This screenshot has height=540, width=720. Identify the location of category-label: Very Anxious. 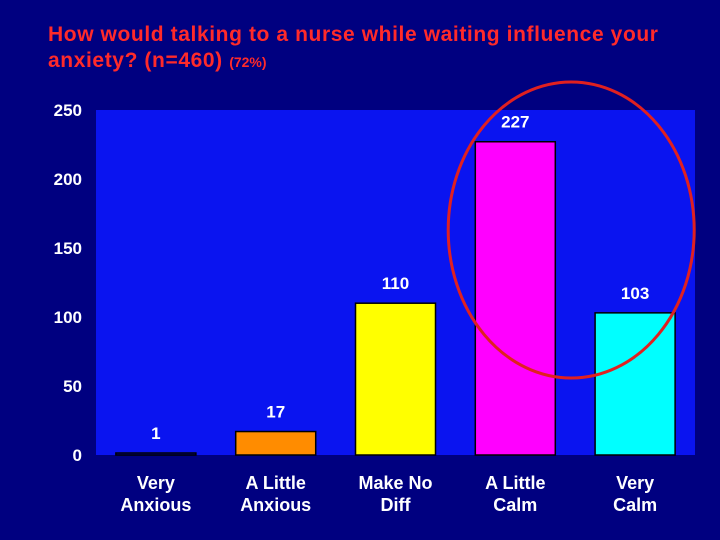
(155, 494).